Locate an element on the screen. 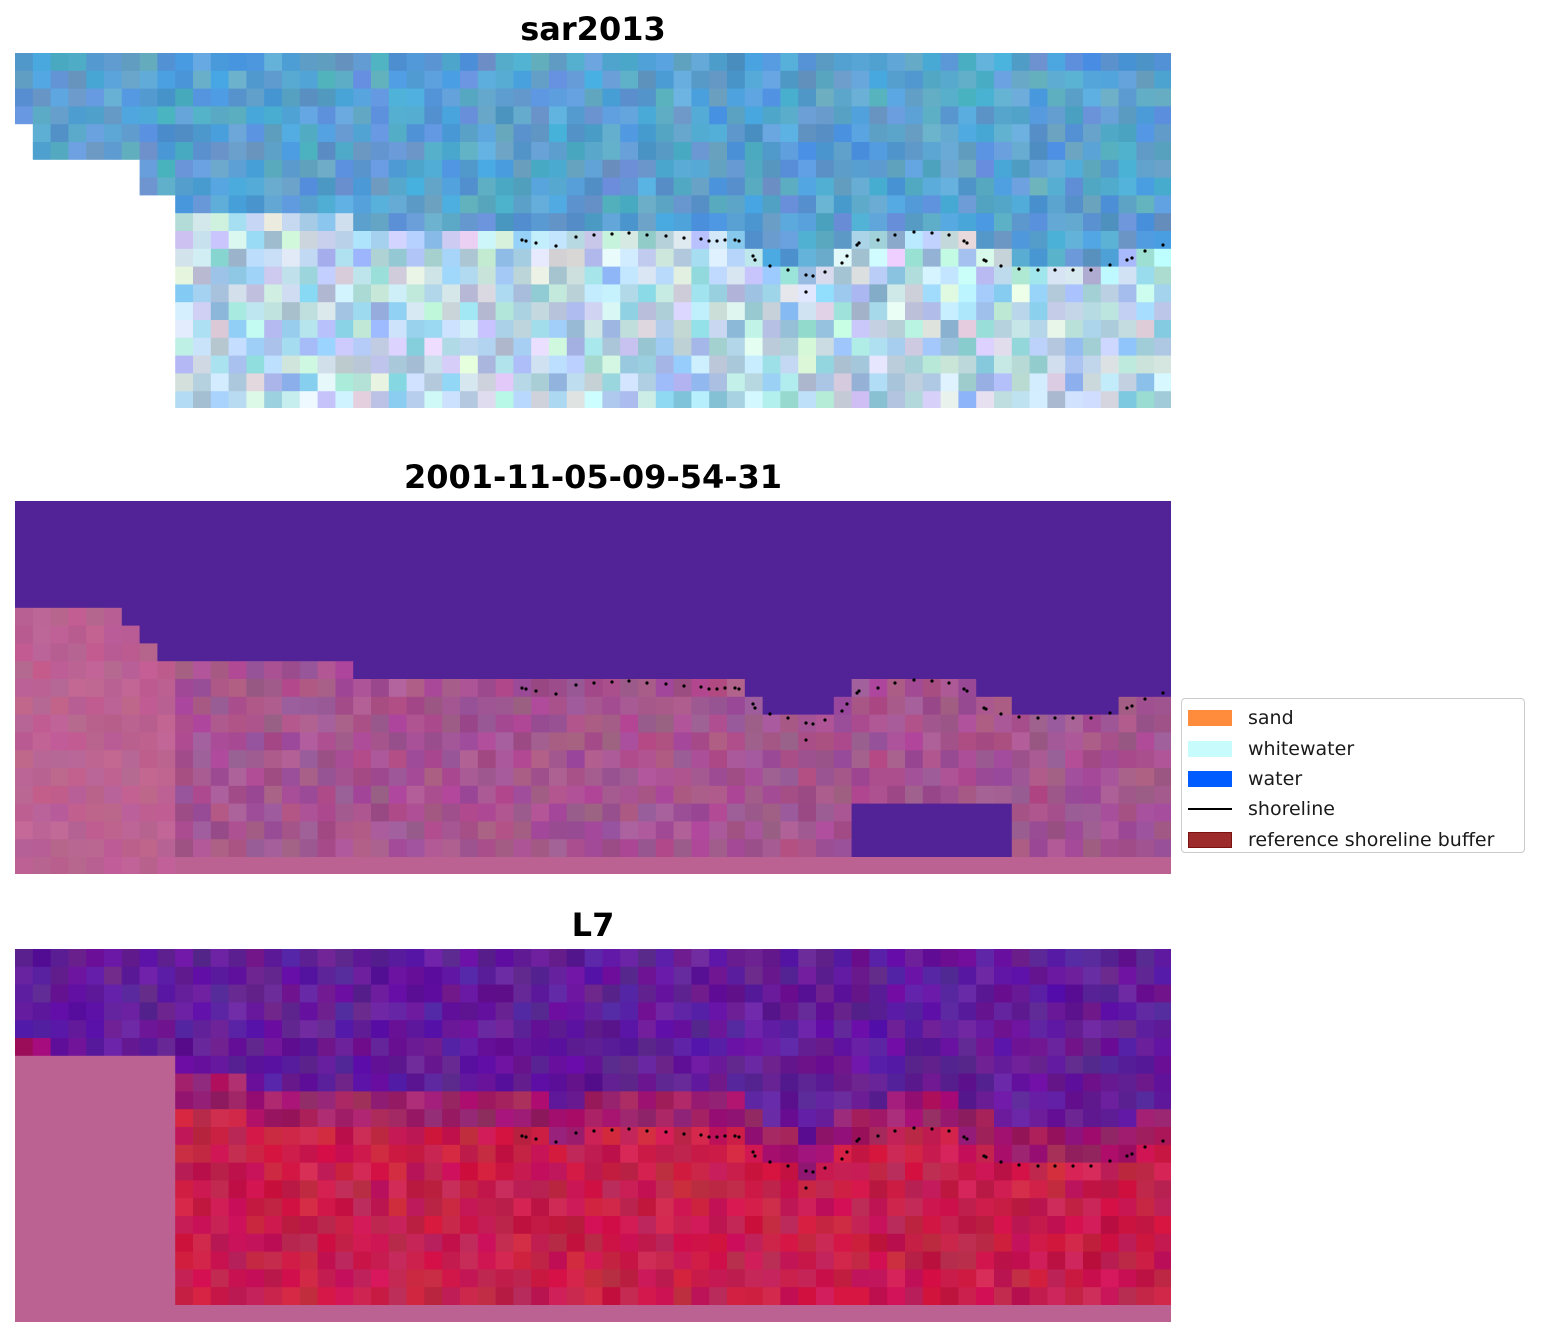 This screenshot has height=1337, width=1541. legend-item-shoreline: shoreline is located at coordinates (1353, 809).